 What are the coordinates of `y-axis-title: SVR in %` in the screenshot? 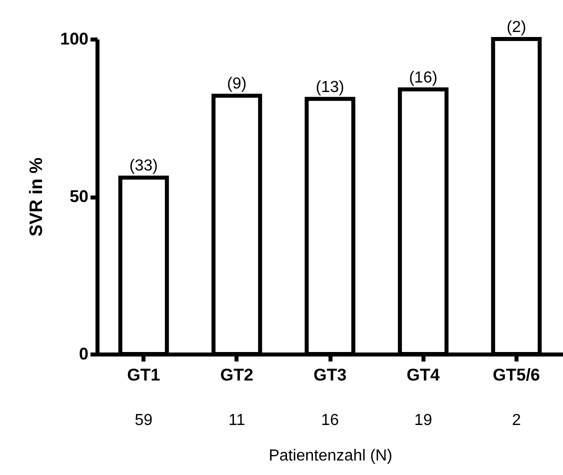 It's located at (36, 197).